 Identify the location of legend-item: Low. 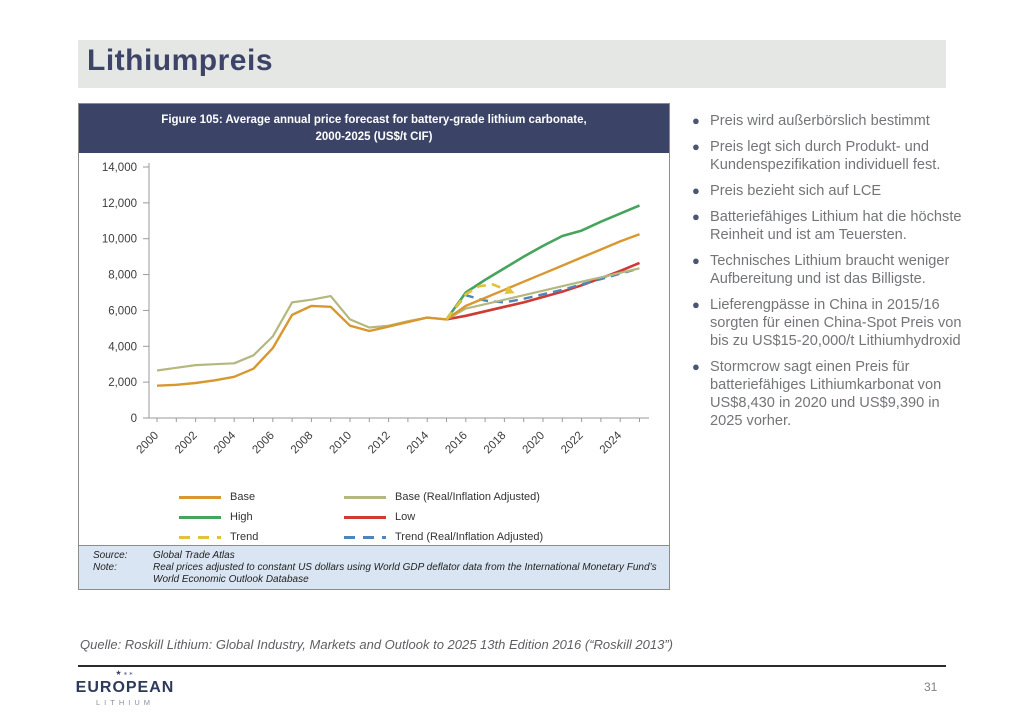
(379, 517).